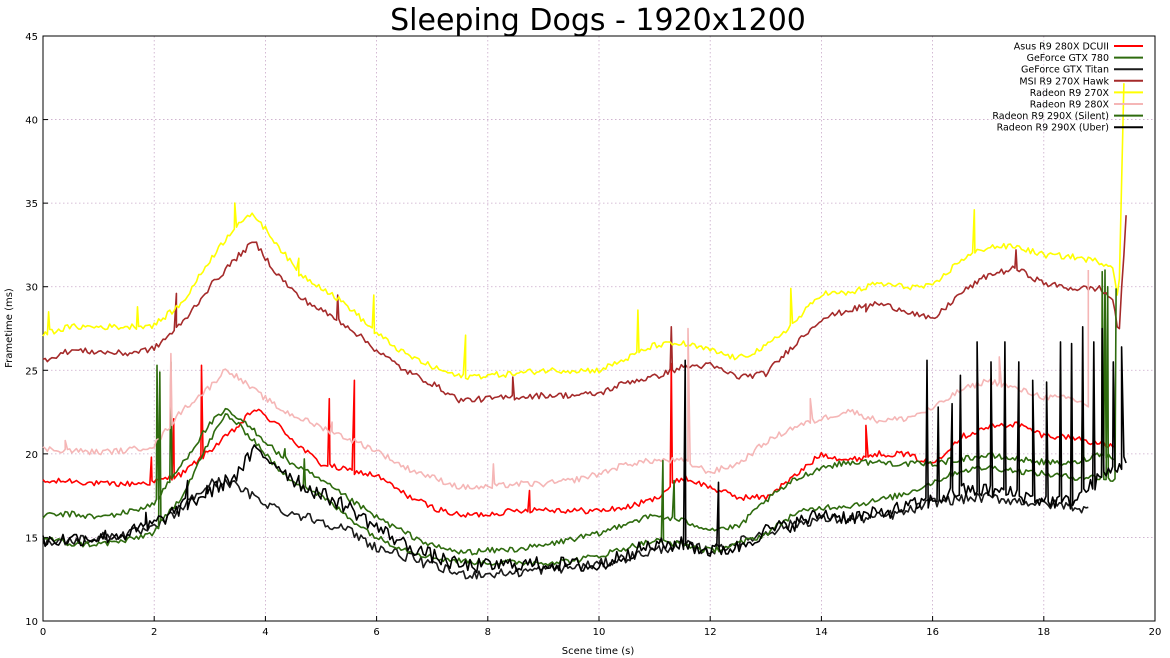 The width and height of the screenshot is (1170, 658). Describe the element at coordinates (31, 371) in the screenshot. I see `y-tick-label: 25` at that location.